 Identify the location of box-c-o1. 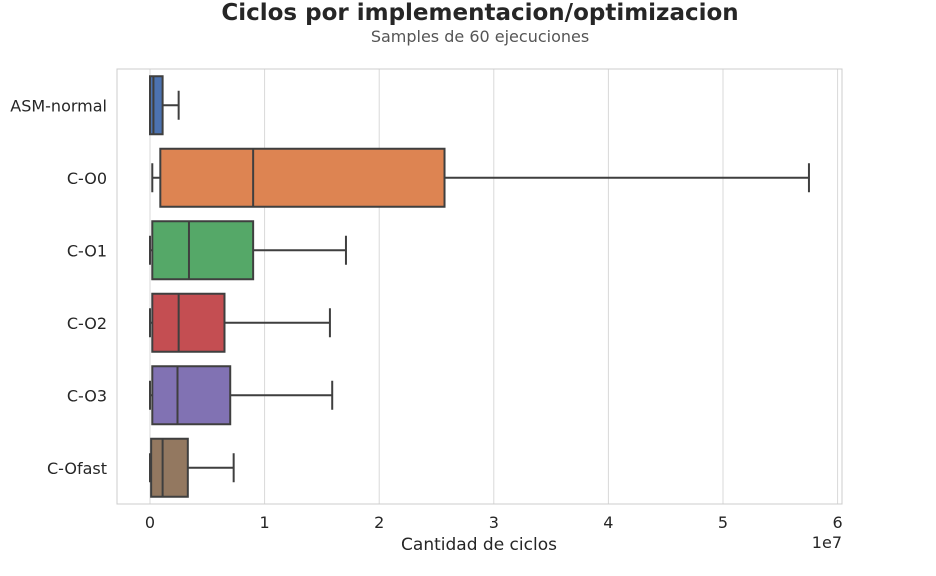
(248, 250).